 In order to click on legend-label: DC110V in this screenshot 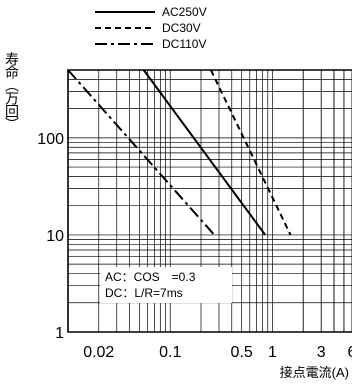, I will do `click(184, 44)`.